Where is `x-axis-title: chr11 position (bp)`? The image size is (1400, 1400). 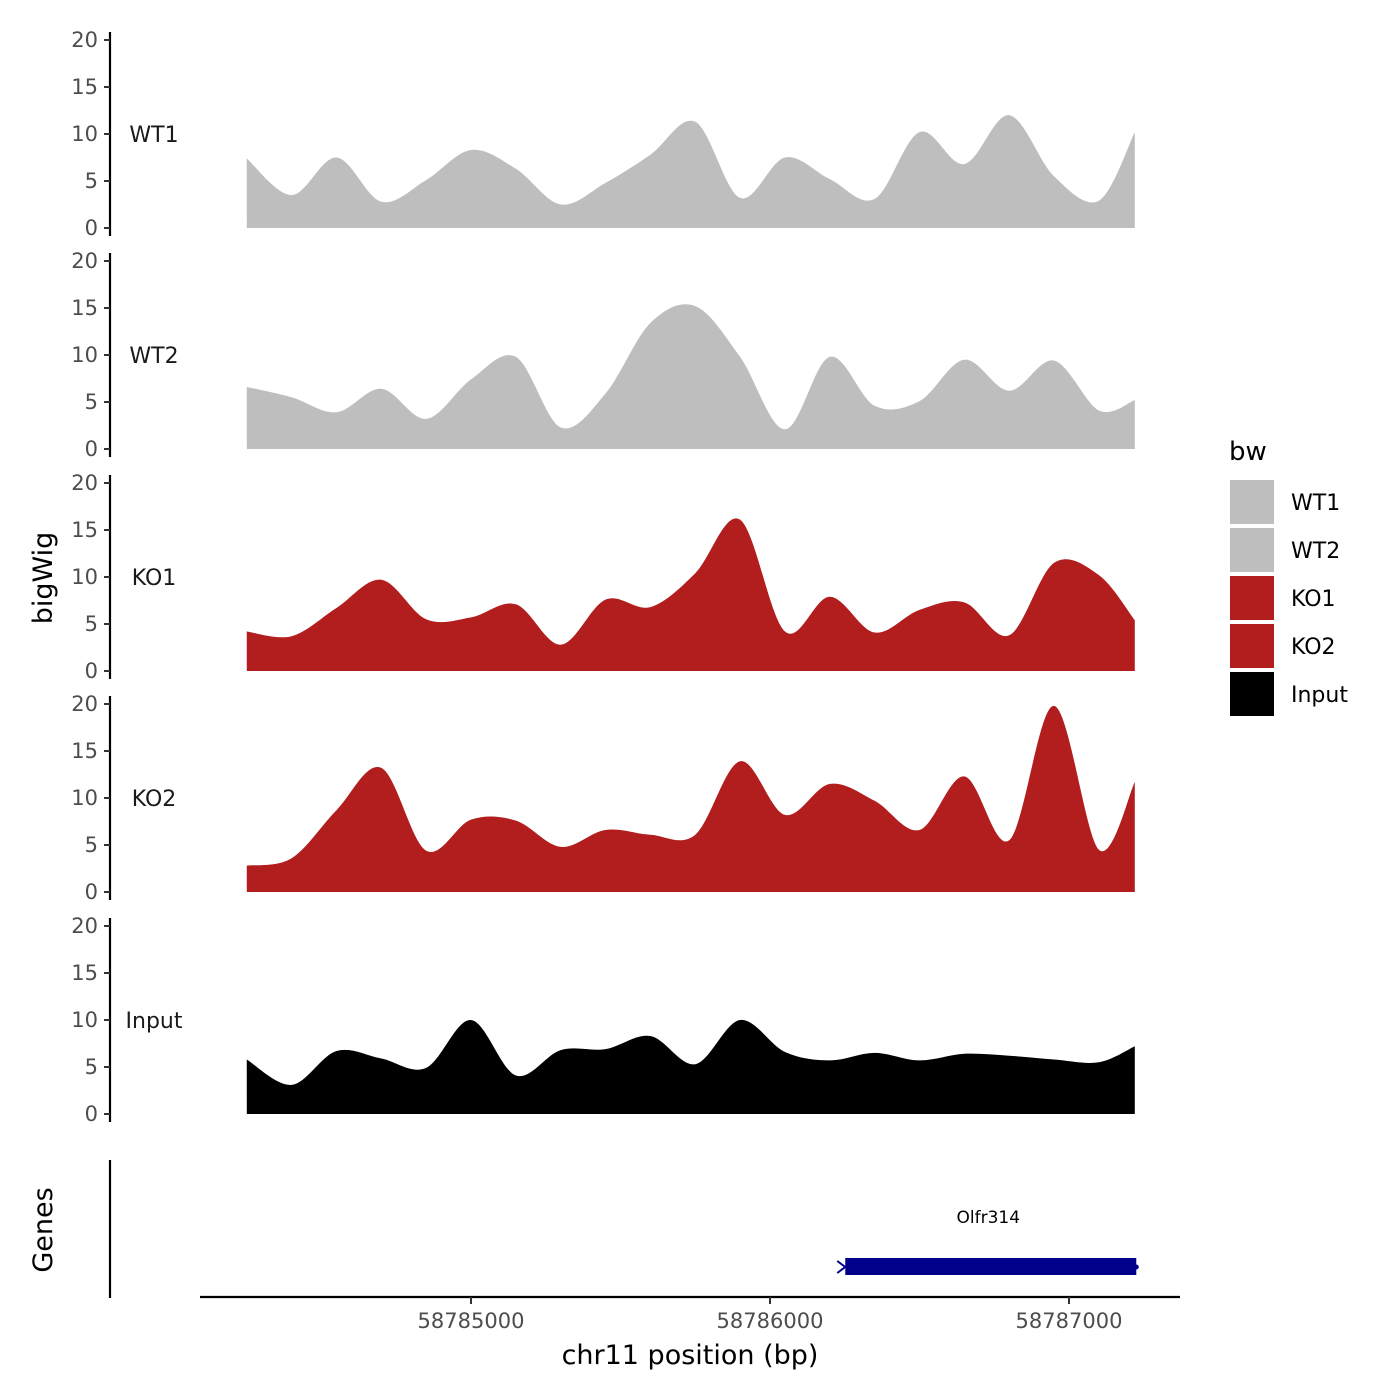
x-axis-title: chr11 position (bp) is located at coordinates (690, 1355).